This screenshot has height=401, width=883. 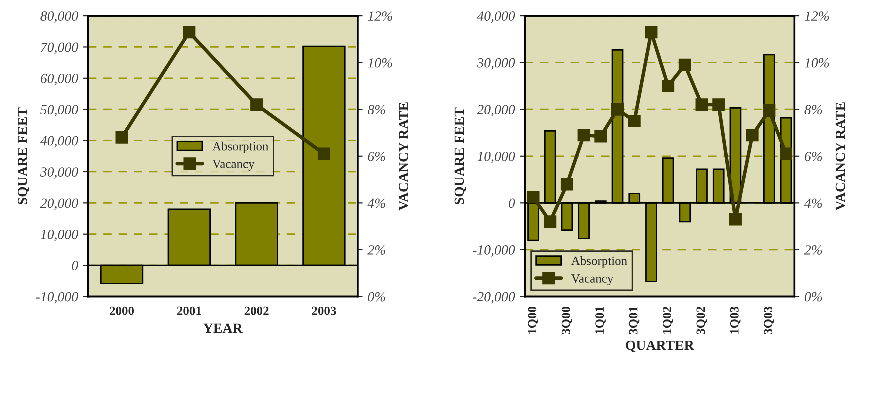 I want to click on x-tick-label: 1Q02, so click(x=668, y=320).